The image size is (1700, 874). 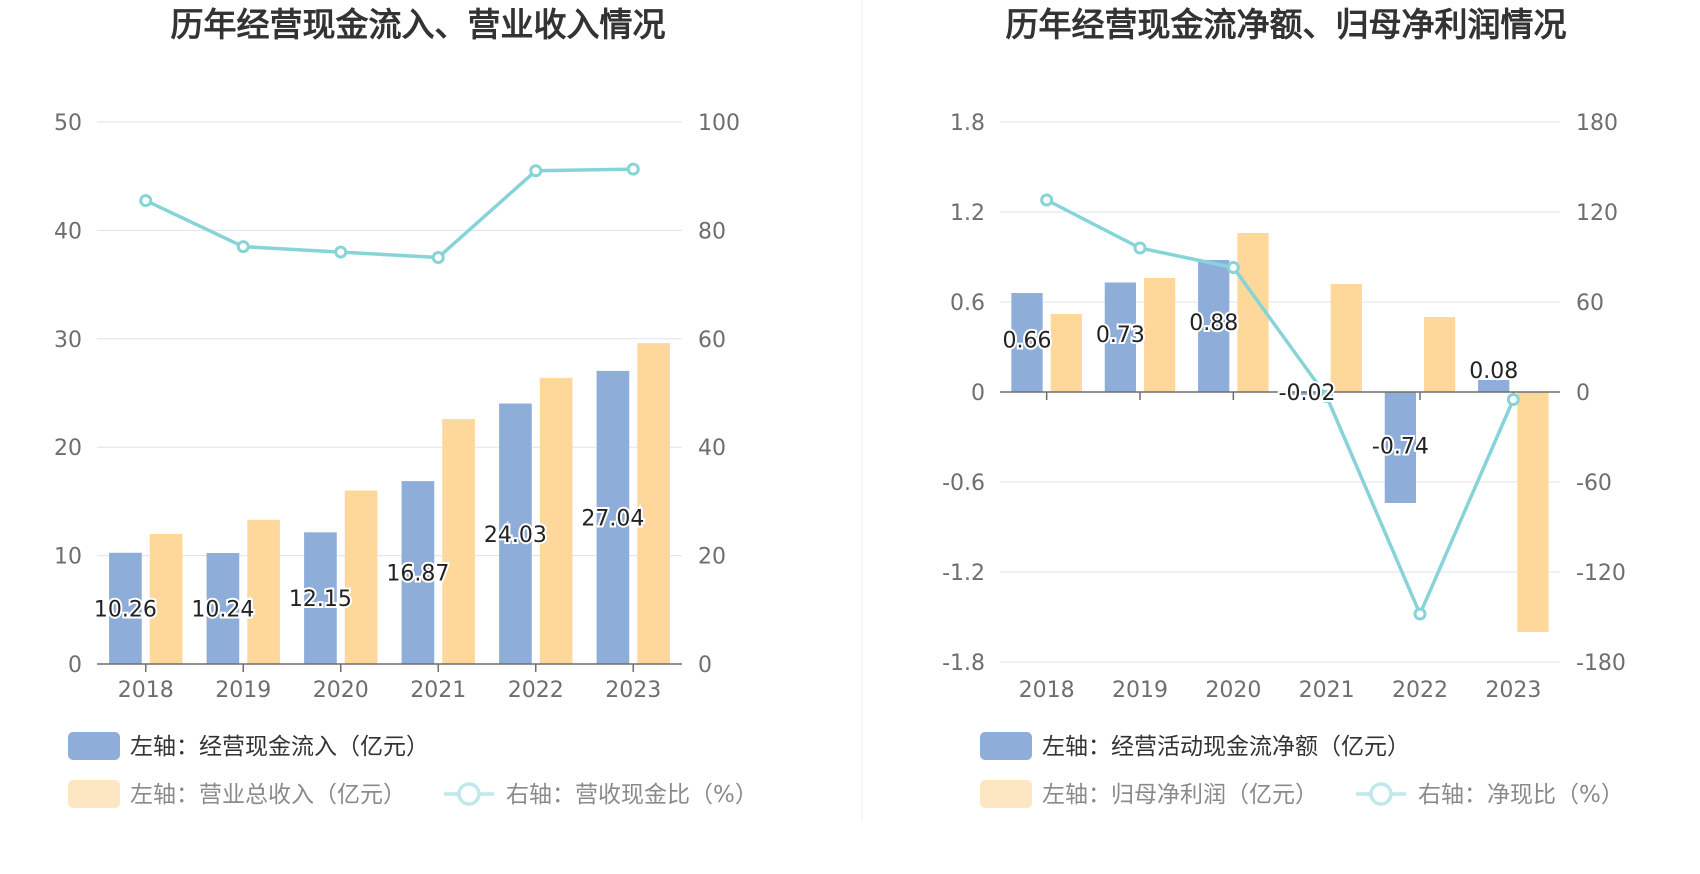 What do you see at coordinates (1493, 371) in the screenshot?
I see `bar-data-label: 0.08` at bounding box center [1493, 371].